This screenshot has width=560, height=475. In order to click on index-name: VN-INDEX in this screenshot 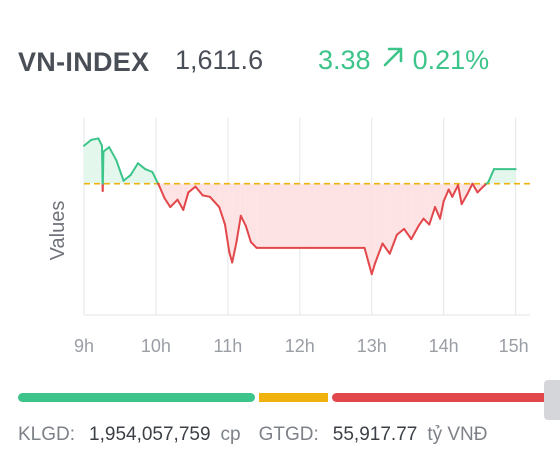, I will do `click(84, 61)`.